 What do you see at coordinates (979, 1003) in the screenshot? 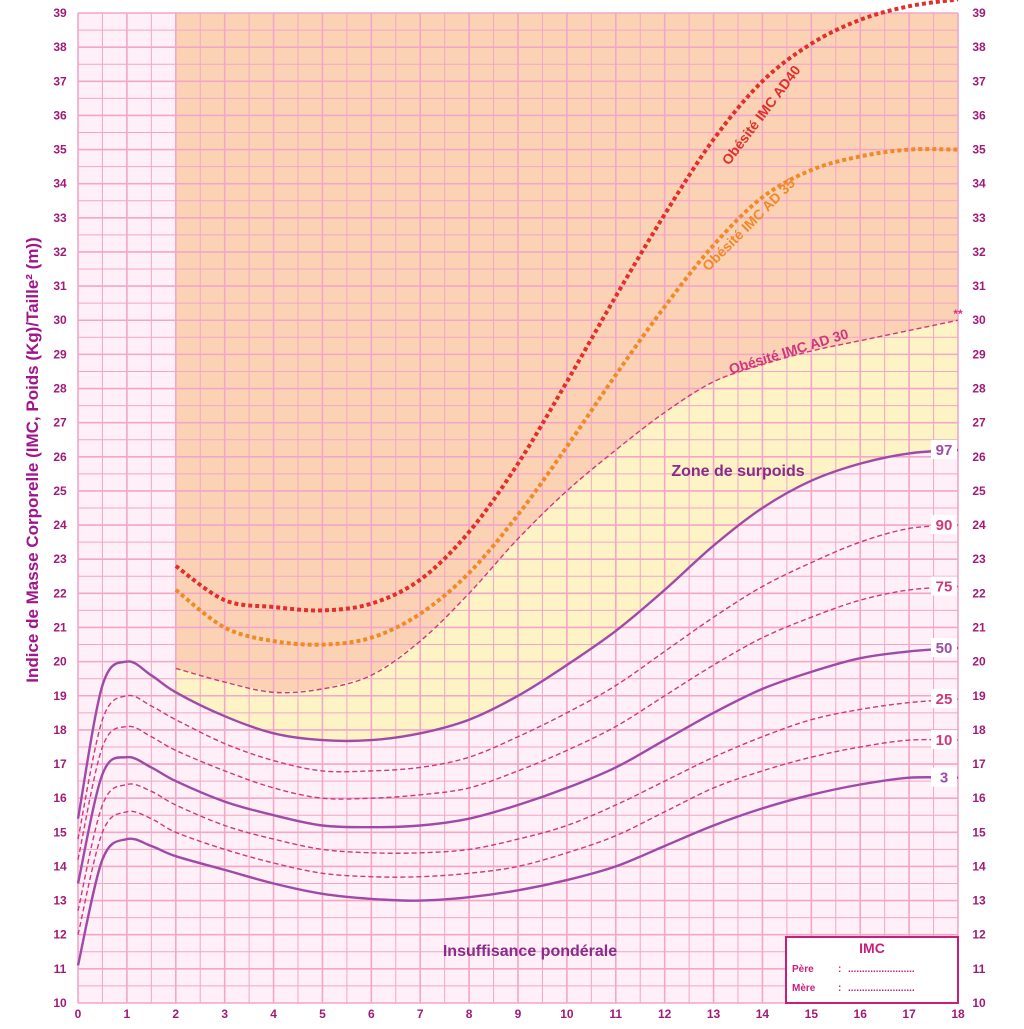
I see `y-tick-right-10: 10` at bounding box center [979, 1003].